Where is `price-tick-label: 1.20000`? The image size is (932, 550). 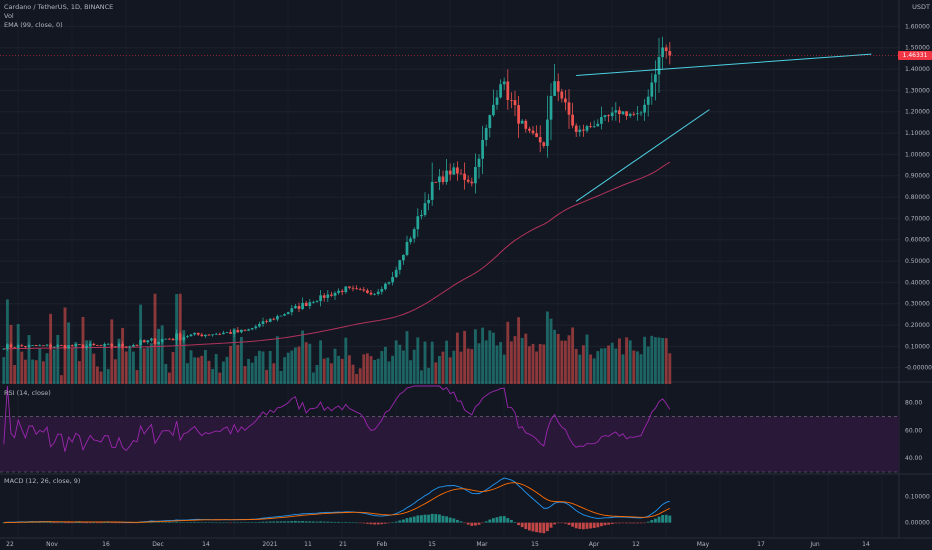
price-tick-label: 1.20000 is located at coordinates (917, 112).